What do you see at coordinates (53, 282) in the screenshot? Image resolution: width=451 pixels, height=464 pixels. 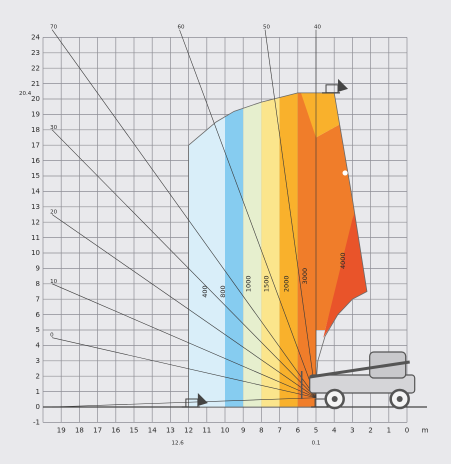 I see `boom-angle-label: 10` at bounding box center [53, 282].